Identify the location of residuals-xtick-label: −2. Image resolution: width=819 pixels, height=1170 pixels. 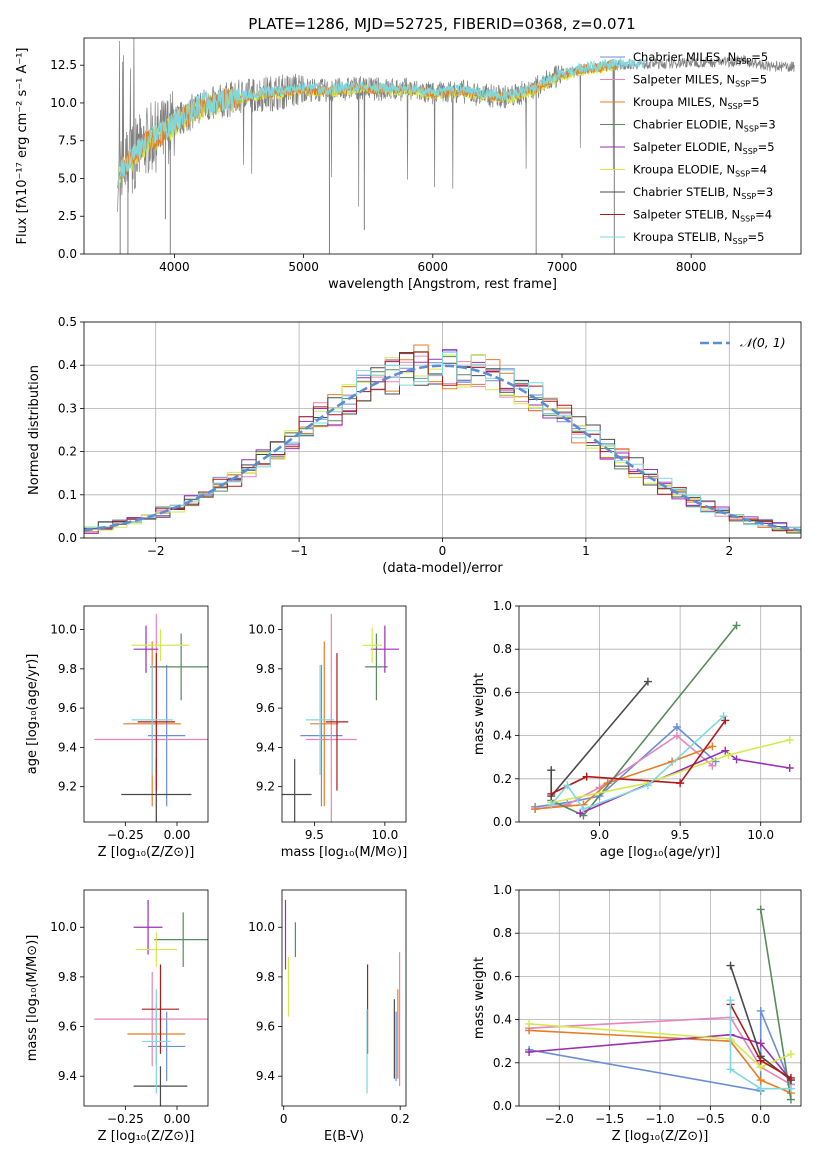
(156, 551).